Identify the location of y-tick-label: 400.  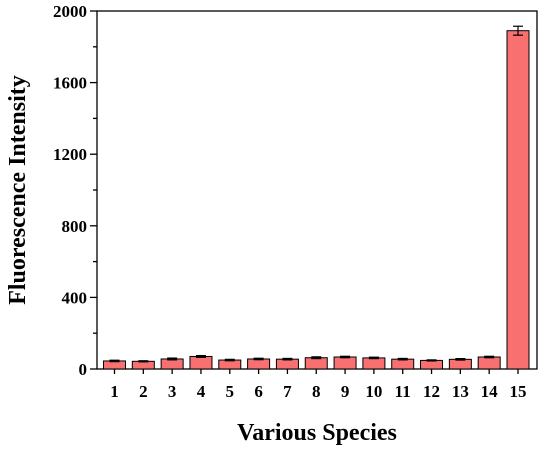
(75, 297).